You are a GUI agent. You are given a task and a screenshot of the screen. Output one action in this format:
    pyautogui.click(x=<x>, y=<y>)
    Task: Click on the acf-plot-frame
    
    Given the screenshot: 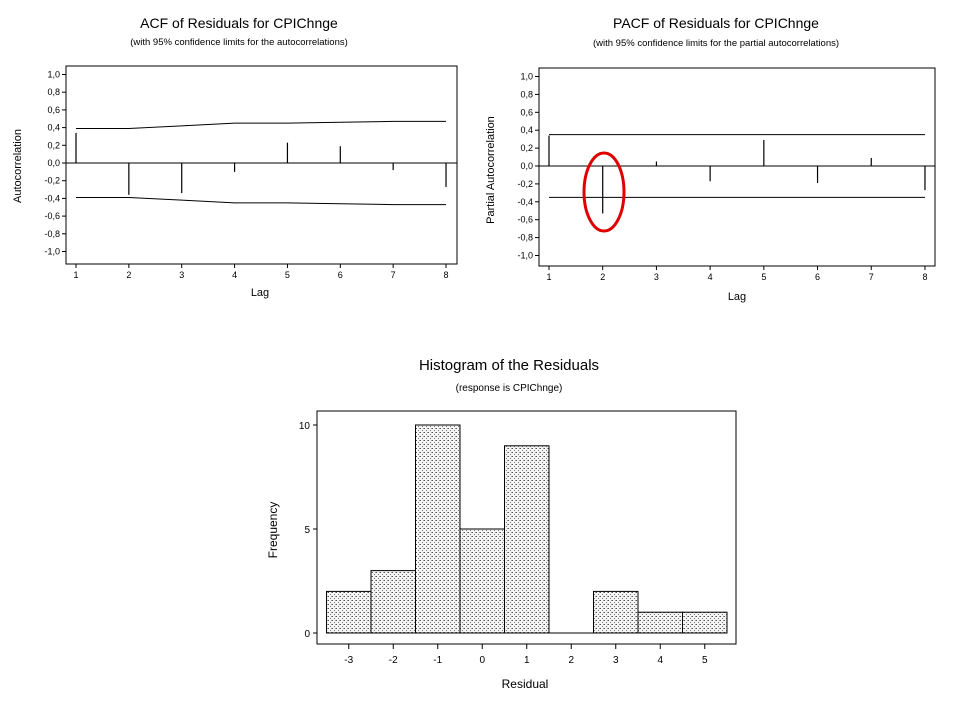 What is the action you would take?
    pyautogui.click(x=261, y=165)
    